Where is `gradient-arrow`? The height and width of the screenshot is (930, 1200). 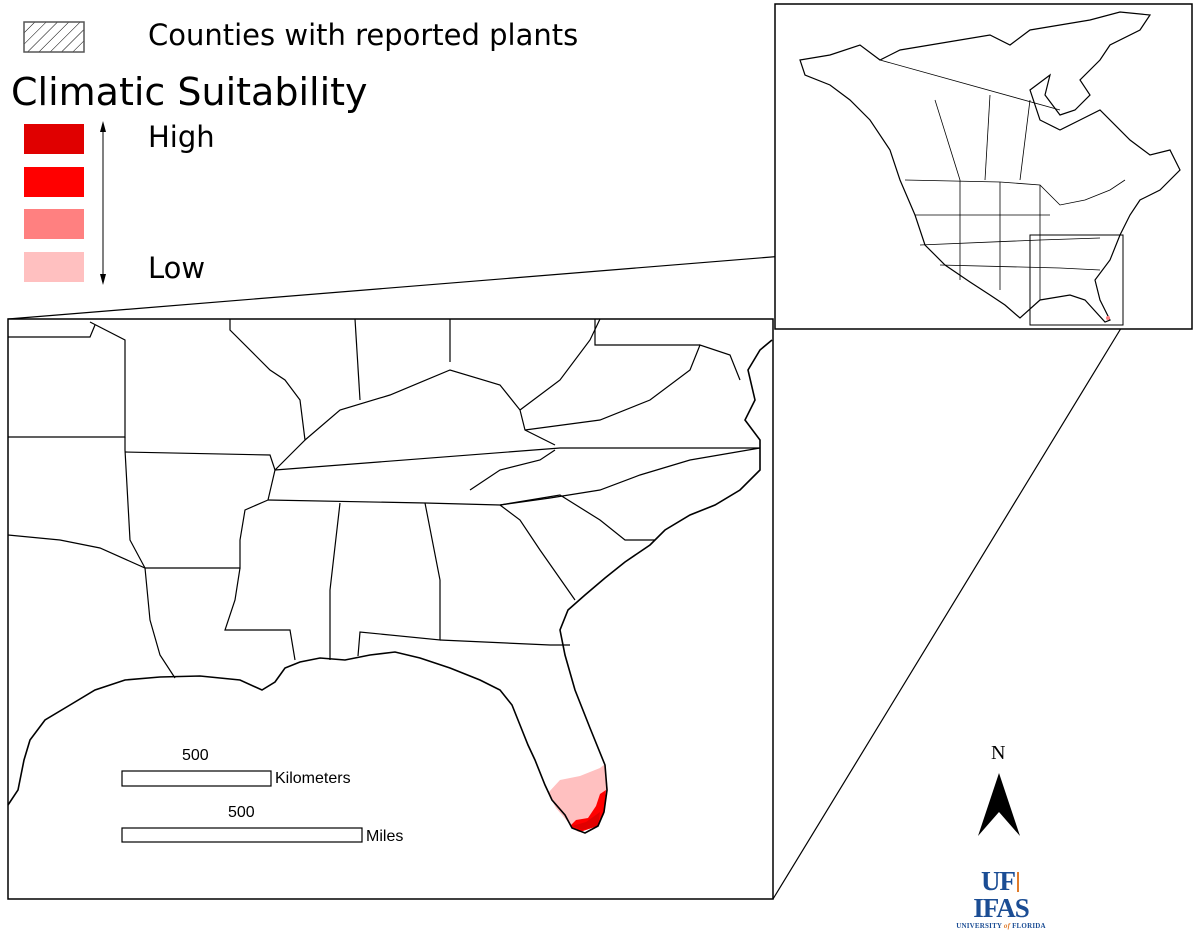
gradient-arrow is located at coordinates (103, 203).